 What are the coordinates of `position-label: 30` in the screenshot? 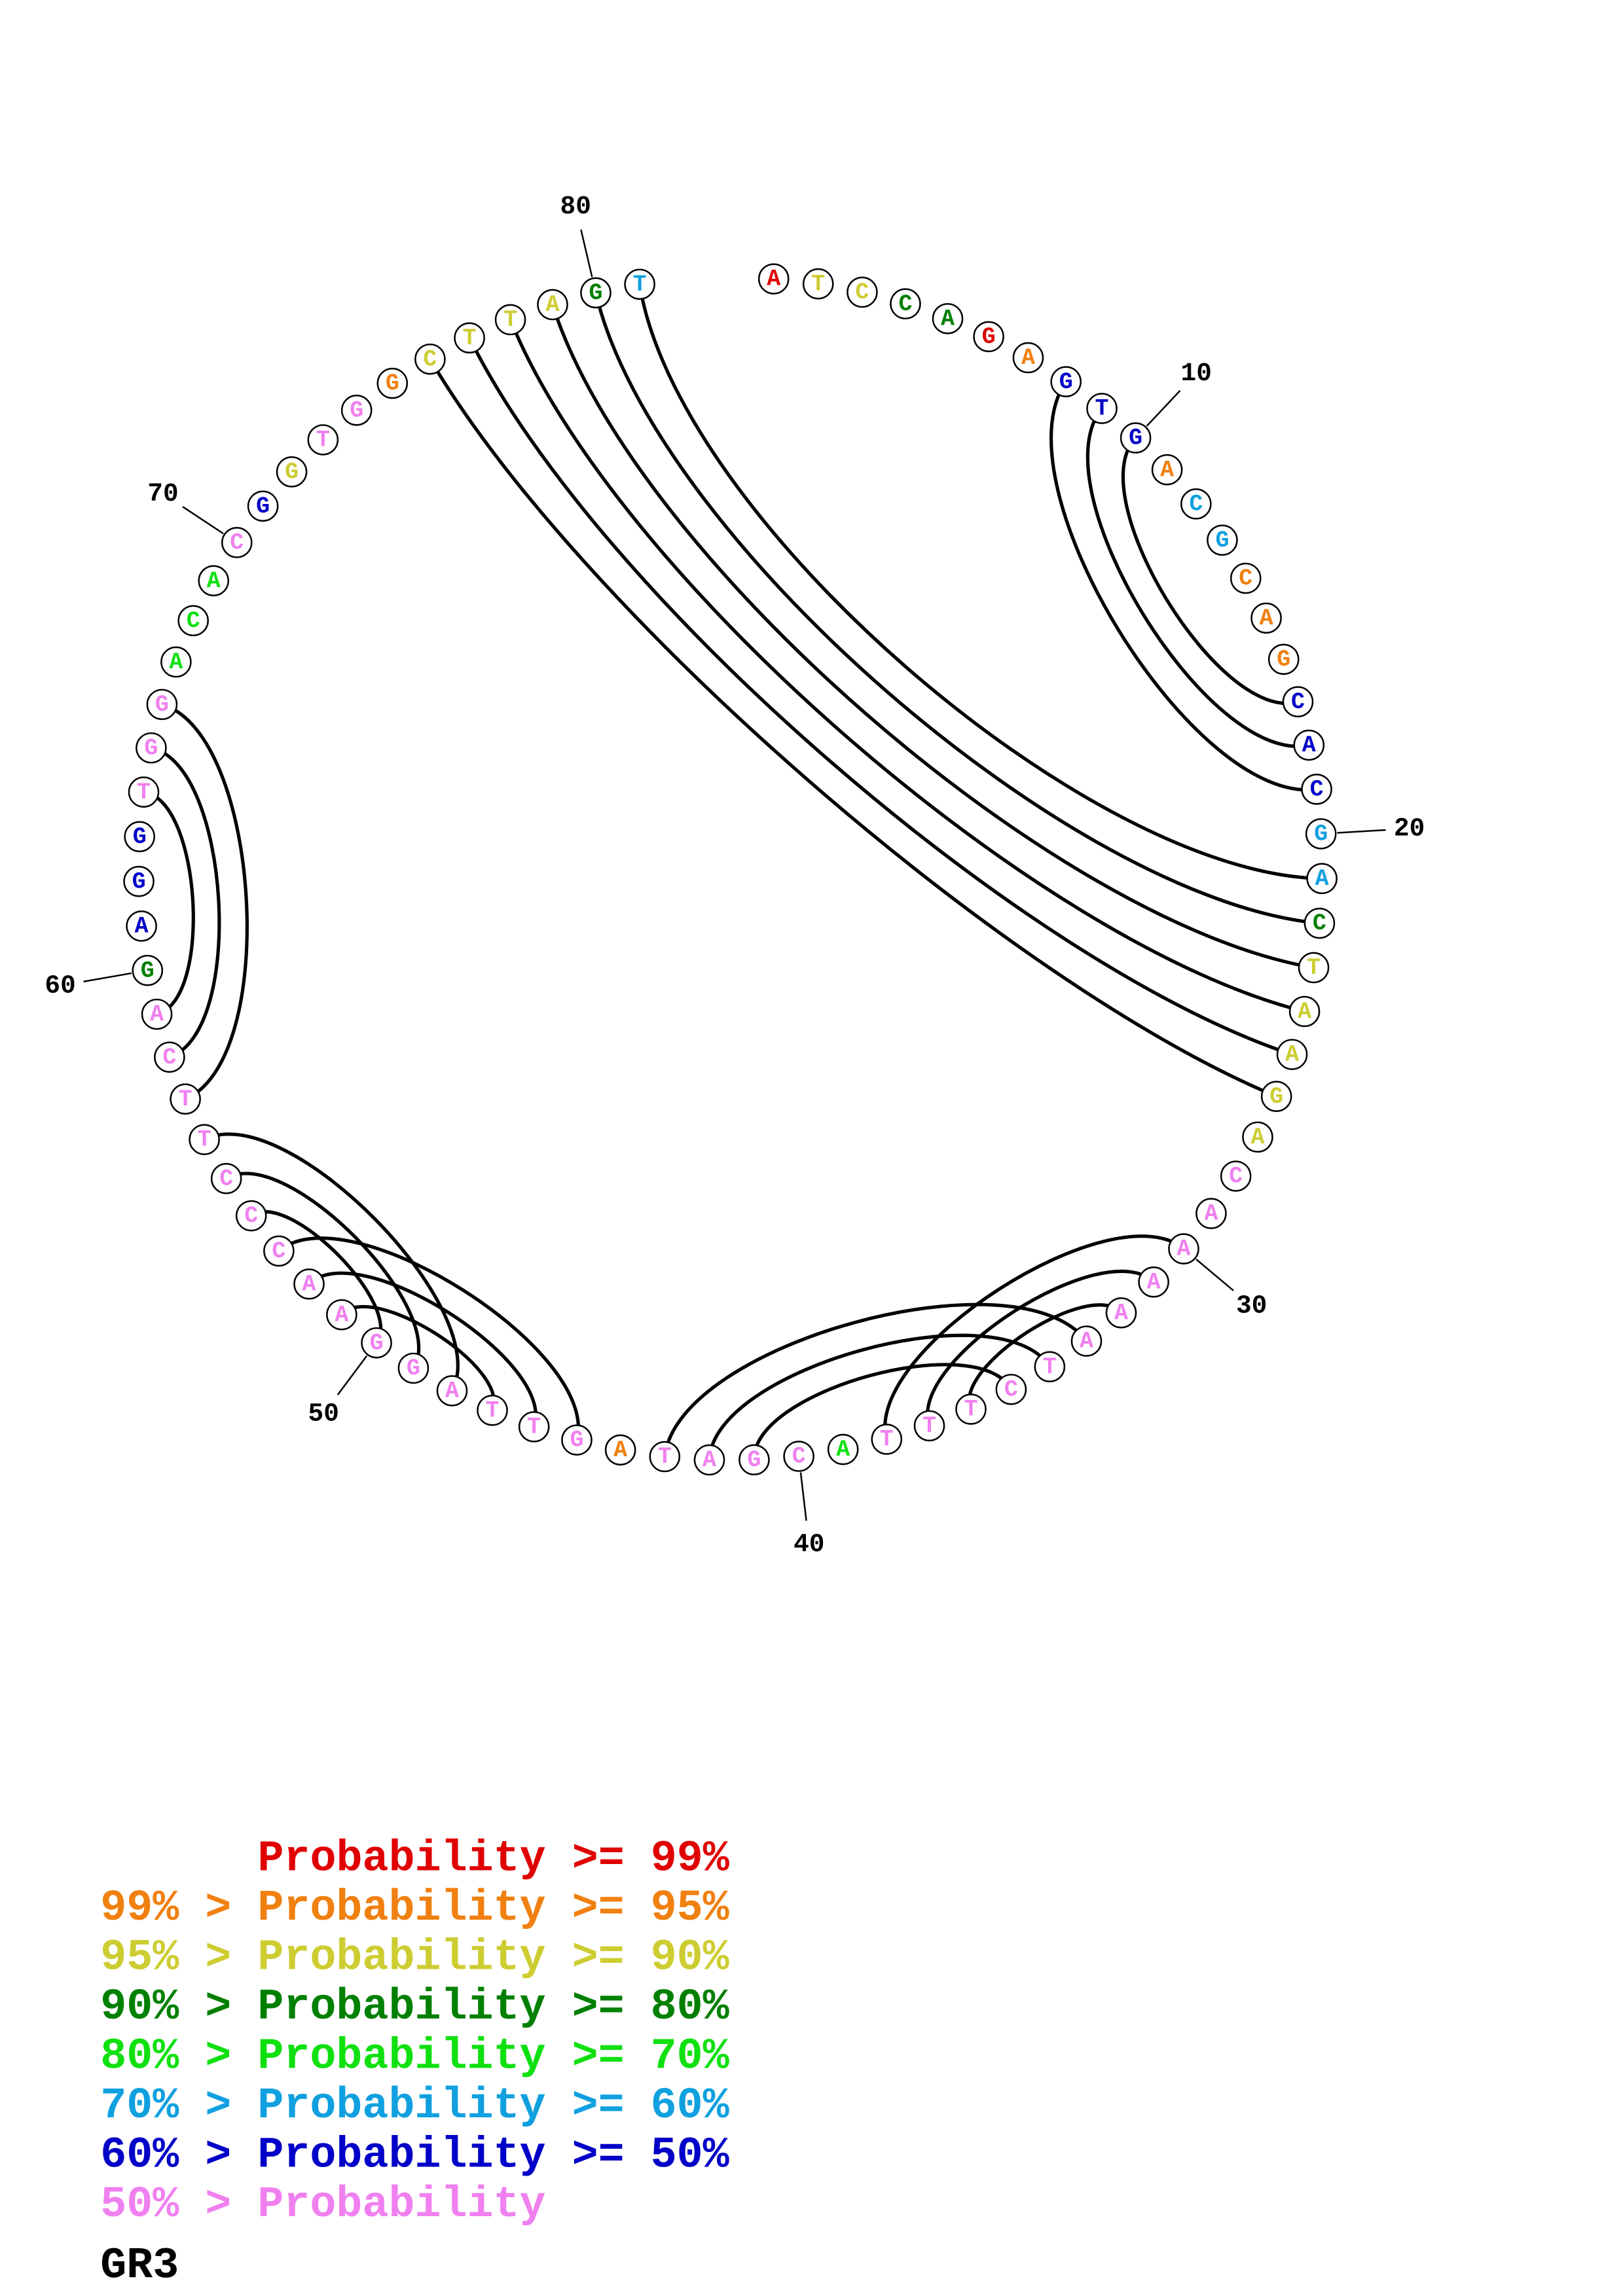 It's located at (1251, 1305).